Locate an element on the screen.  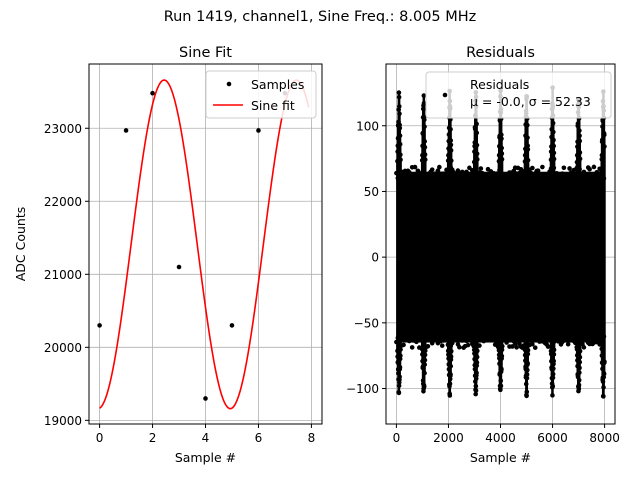
sine-fit-ytick-label: 20000 is located at coordinates (63, 348).